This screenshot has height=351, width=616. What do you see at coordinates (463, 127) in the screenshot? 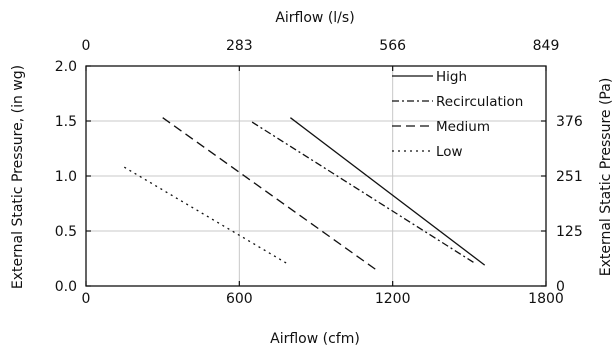
I see `legend-label-medium: Medium` at bounding box center [463, 127].